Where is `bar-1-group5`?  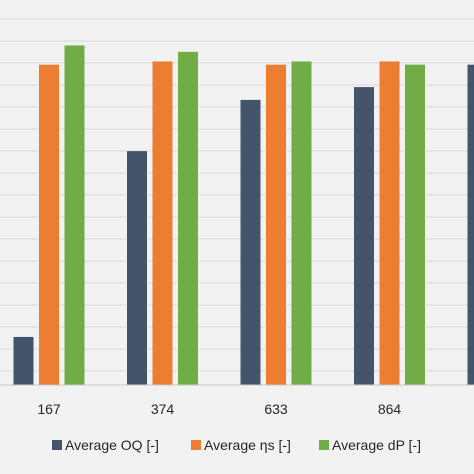
bar-1-group5 is located at coordinates (470, 225).